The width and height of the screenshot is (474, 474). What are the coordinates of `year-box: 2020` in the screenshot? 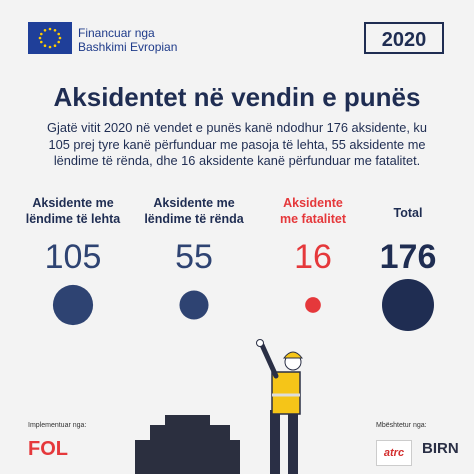 It's located at (404, 38).